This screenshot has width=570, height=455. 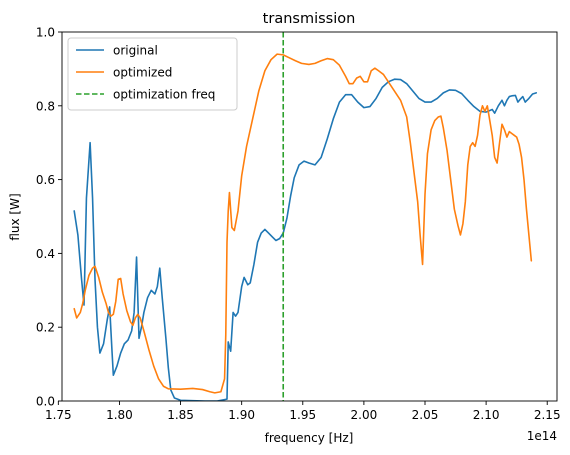 I want to click on x-tick-label: 2.15, so click(x=547, y=415).